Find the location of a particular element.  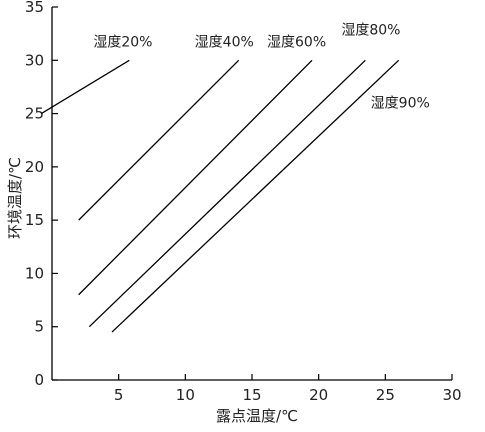

x-axis-title: 露点温度/℃ is located at coordinates (257, 416).